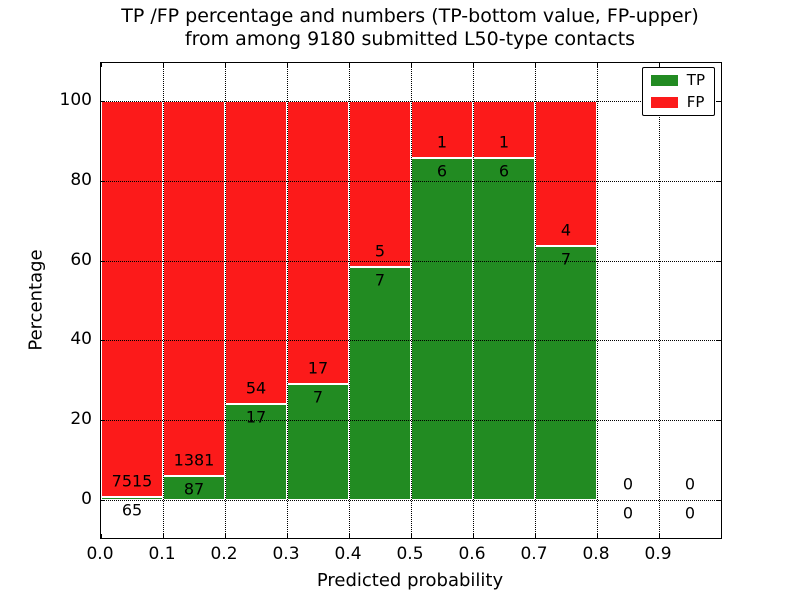  What do you see at coordinates (81, 419) in the screenshot?
I see `y-tick-label: 20` at bounding box center [81, 419].